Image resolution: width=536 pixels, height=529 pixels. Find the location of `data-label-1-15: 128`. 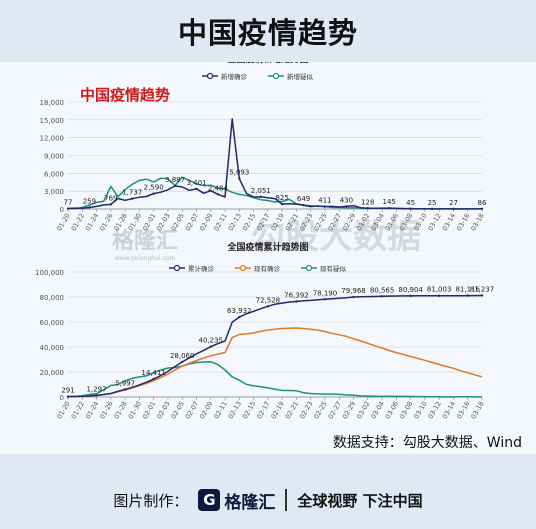

data-label-1-15: 128 is located at coordinates (367, 202).